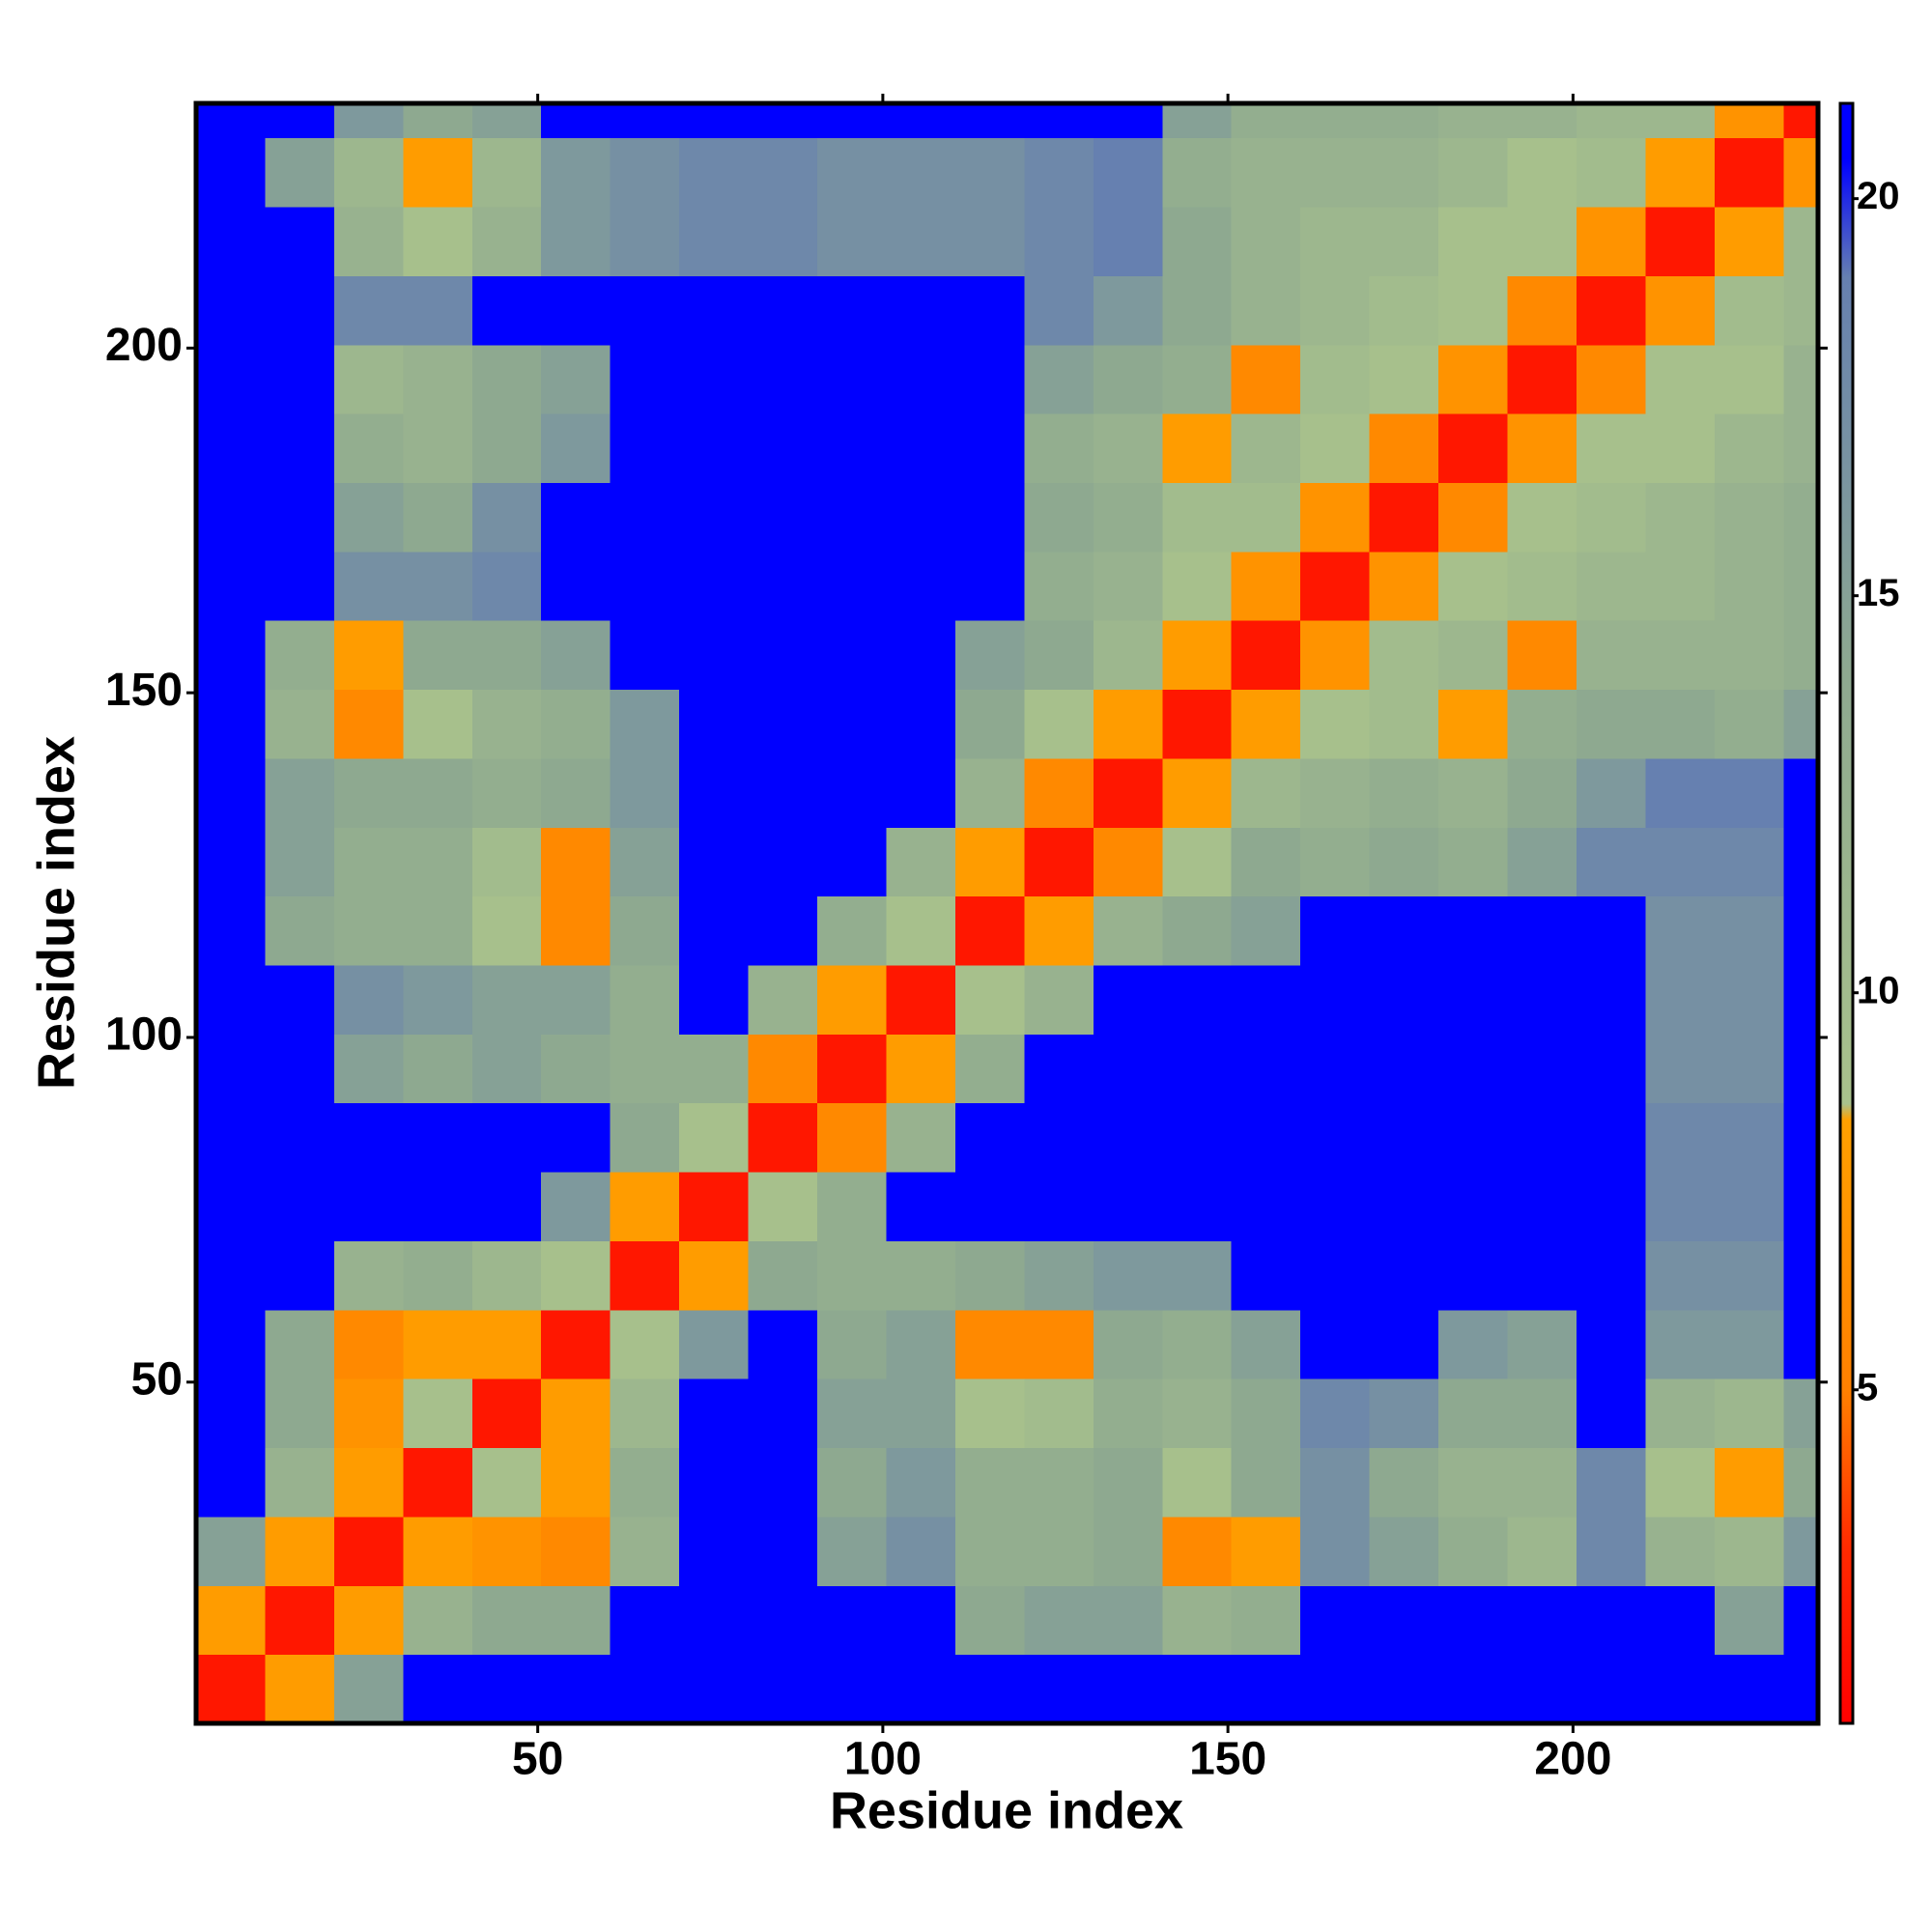 The height and width of the screenshot is (1932, 1932). I want to click on x-tick-label: 150, so click(1227, 1759).